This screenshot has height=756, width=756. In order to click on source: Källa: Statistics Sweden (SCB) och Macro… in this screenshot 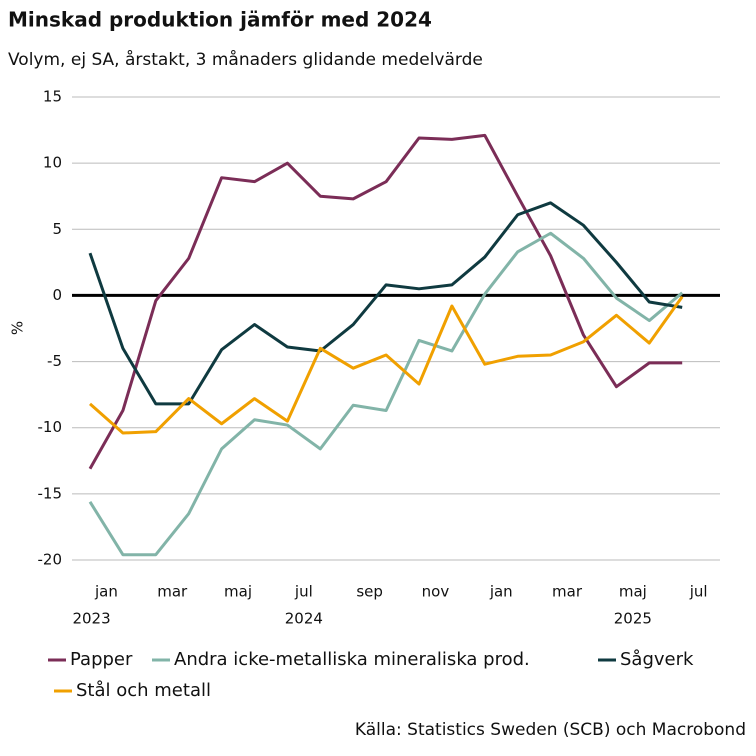, I will do `click(550, 730)`.